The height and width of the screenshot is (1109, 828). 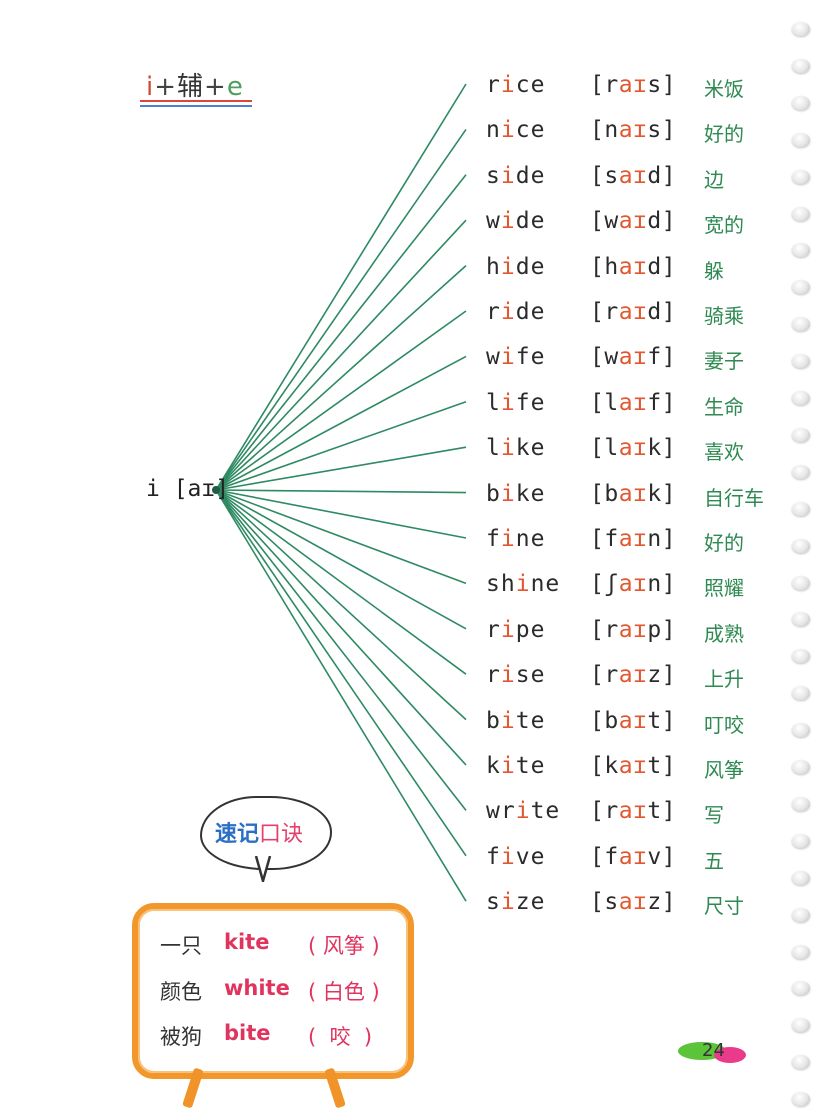 What do you see at coordinates (515, 539) in the screenshot?
I see `word: fine` at bounding box center [515, 539].